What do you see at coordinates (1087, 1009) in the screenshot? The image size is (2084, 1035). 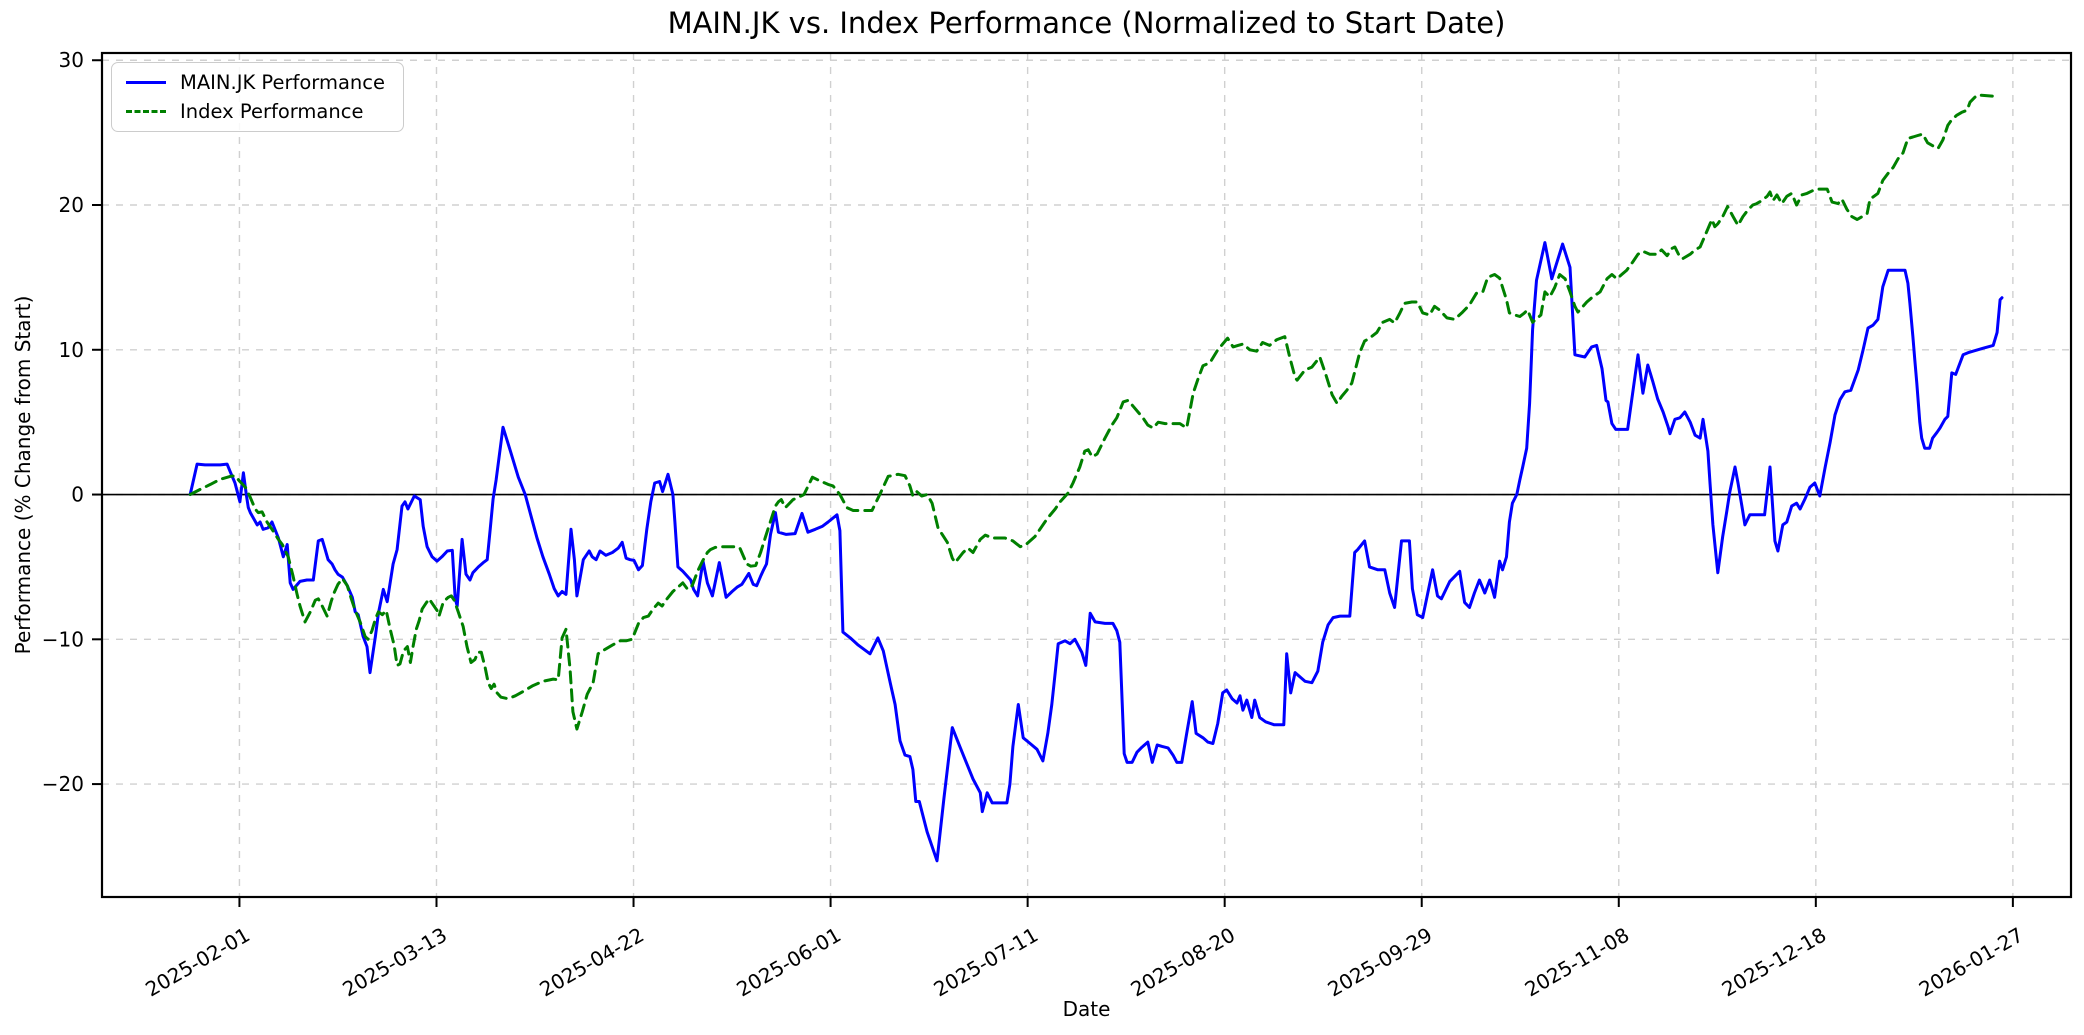 I see `x-axis-label: Date` at bounding box center [1087, 1009].